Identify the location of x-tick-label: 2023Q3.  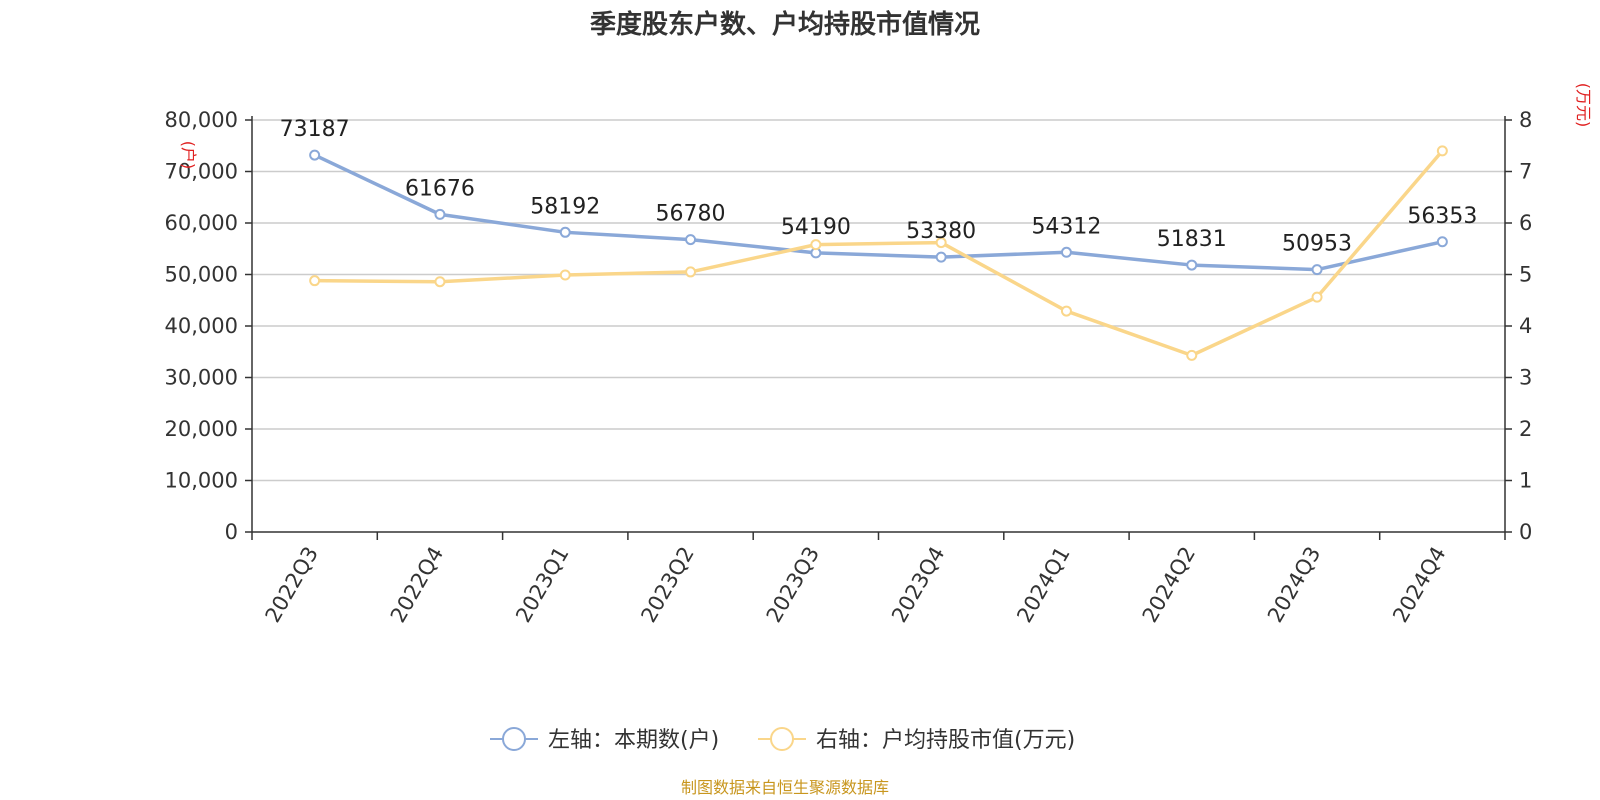
(793, 585).